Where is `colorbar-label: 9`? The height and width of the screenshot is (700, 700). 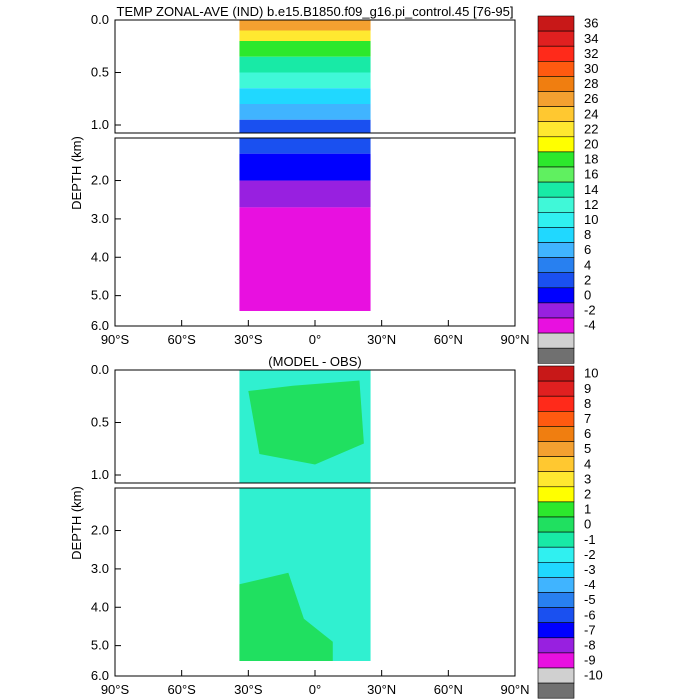
colorbar-label: 9 is located at coordinates (587, 388).